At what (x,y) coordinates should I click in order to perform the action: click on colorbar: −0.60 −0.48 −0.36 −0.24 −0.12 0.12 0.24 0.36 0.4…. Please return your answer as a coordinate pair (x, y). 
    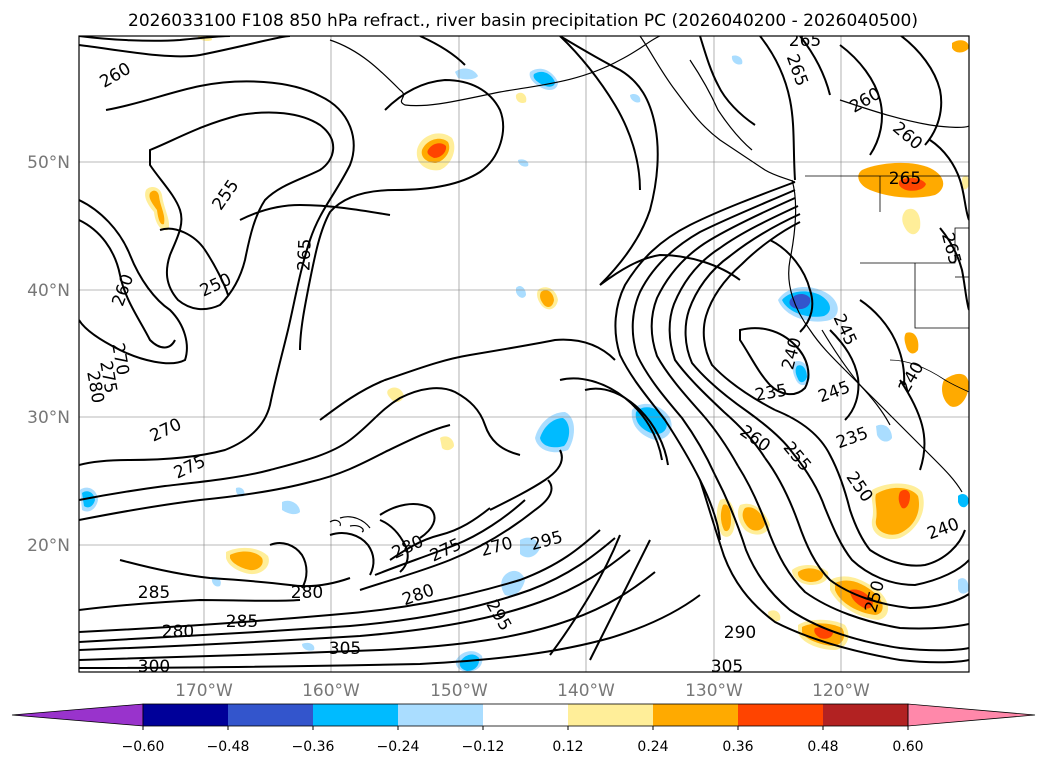
    Looking at the image, I should click on (523, 729).